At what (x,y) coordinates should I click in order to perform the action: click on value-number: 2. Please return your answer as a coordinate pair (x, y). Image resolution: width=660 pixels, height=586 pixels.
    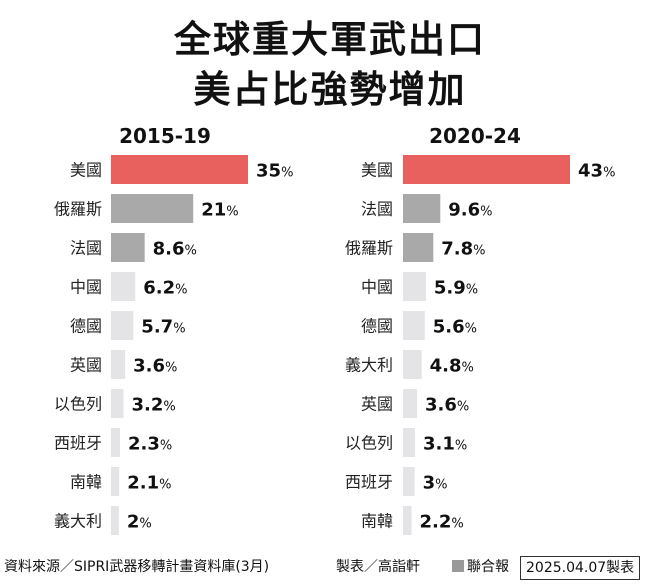
    Looking at the image, I should click on (133, 522).